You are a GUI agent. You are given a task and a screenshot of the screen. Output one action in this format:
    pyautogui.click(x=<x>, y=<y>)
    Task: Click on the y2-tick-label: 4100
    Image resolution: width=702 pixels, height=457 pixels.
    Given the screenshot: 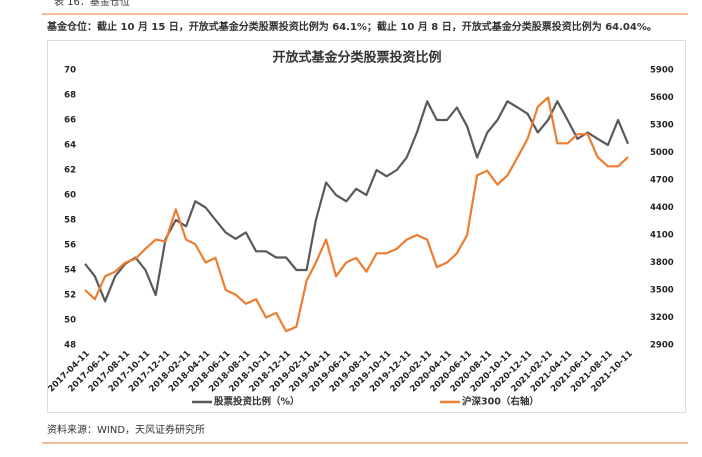 What is the action you would take?
    pyautogui.click(x=662, y=236)
    